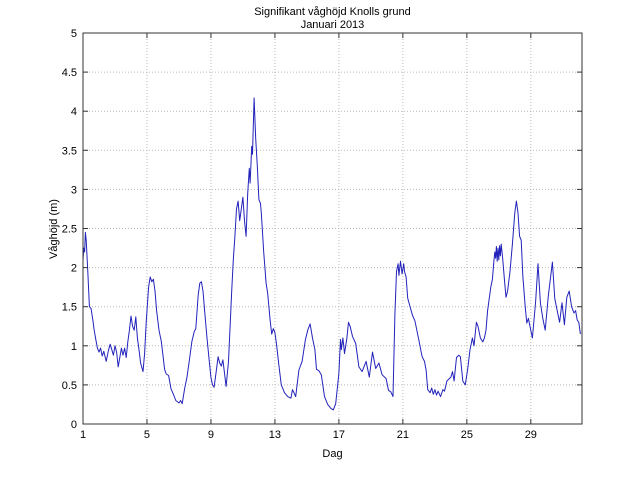 The image size is (640, 480). I want to click on x-tick-label: 17, so click(339, 435).